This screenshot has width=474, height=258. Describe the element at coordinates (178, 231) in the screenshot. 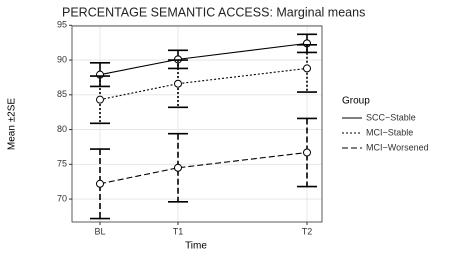

I see `x-tick-label: T1` at that location.